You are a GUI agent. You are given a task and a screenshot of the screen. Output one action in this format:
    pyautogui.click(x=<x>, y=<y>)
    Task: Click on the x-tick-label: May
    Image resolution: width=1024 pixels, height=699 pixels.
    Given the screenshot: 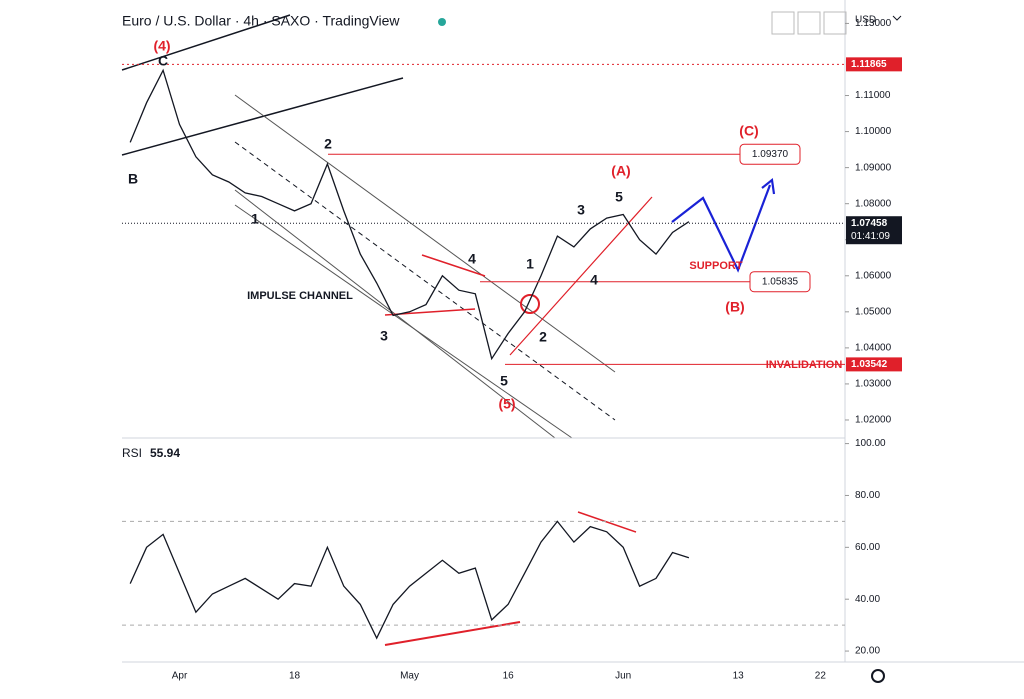 What is the action you would take?
    pyautogui.click(x=409, y=676)
    